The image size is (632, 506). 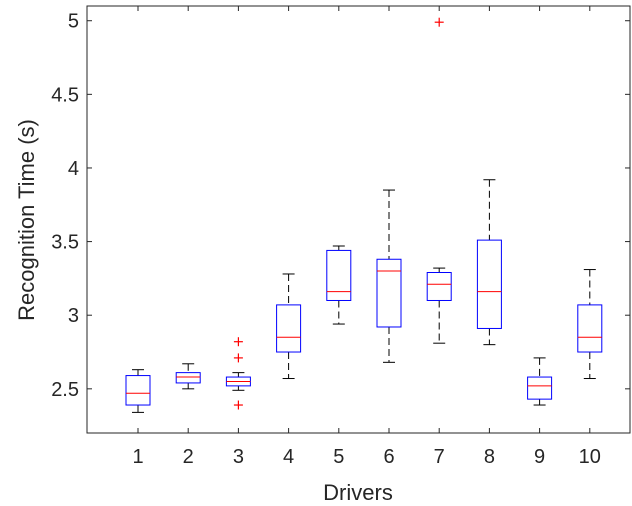 I want to click on y-tick-label: 3, so click(x=73, y=316).